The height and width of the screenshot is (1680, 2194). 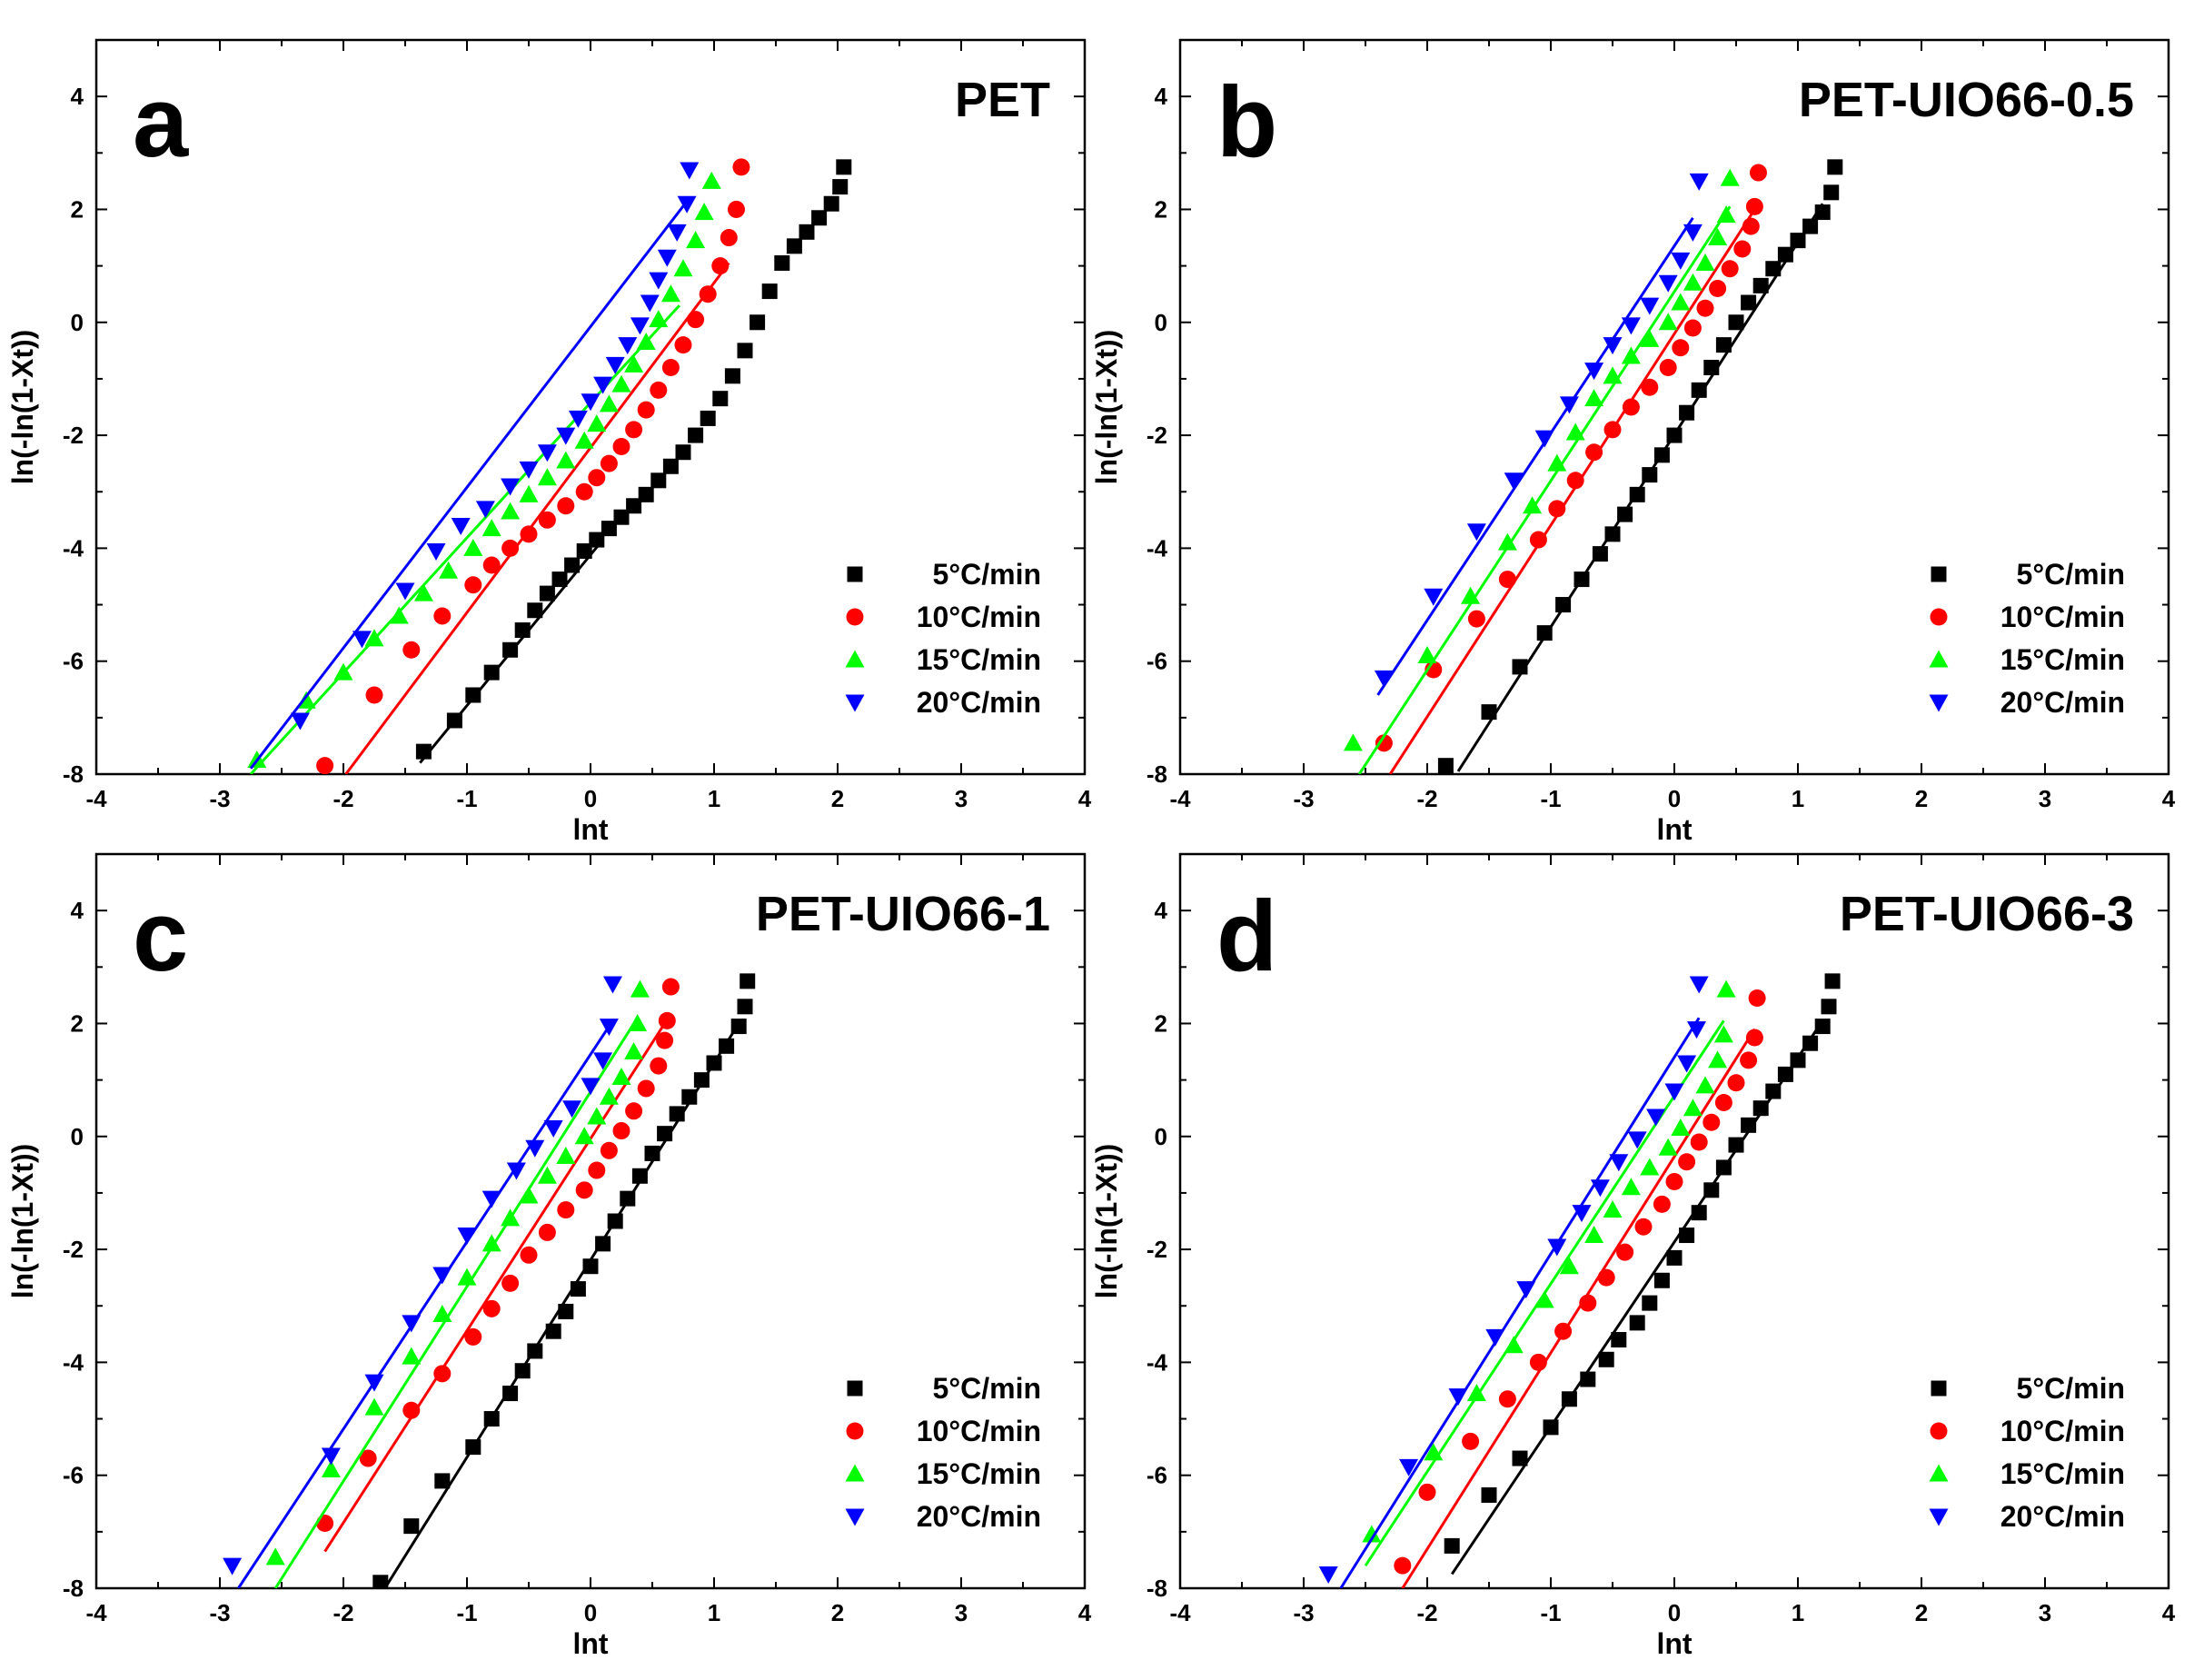 What do you see at coordinates (714, 798) in the screenshot?
I see `x-tick-label: 1` at bounding box center [714, 798].